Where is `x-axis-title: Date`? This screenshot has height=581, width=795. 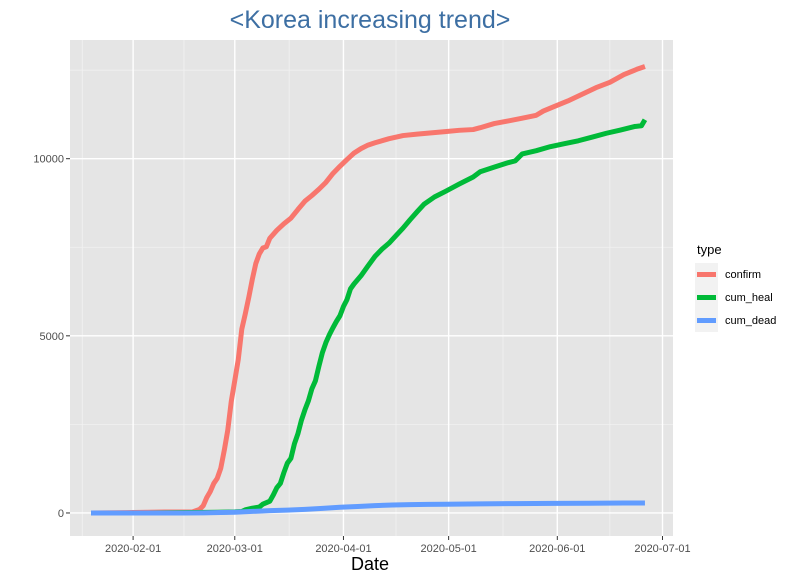 x-axis-title: Date is located at coordinates (370, 564).